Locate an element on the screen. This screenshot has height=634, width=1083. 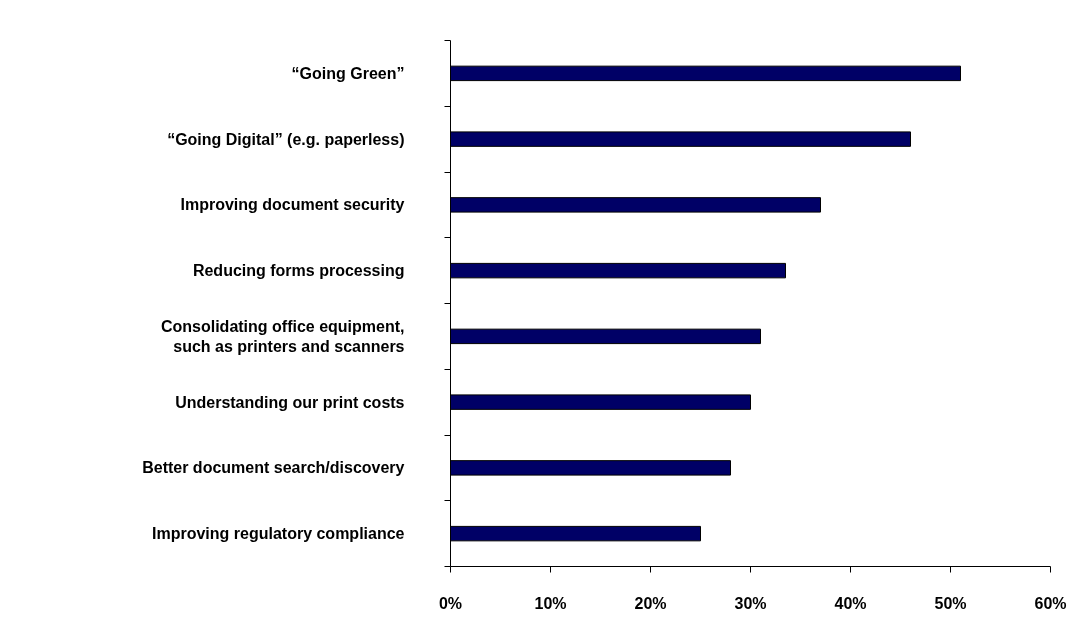
x-tick-label: 20% is located at coordinates (650, 603).